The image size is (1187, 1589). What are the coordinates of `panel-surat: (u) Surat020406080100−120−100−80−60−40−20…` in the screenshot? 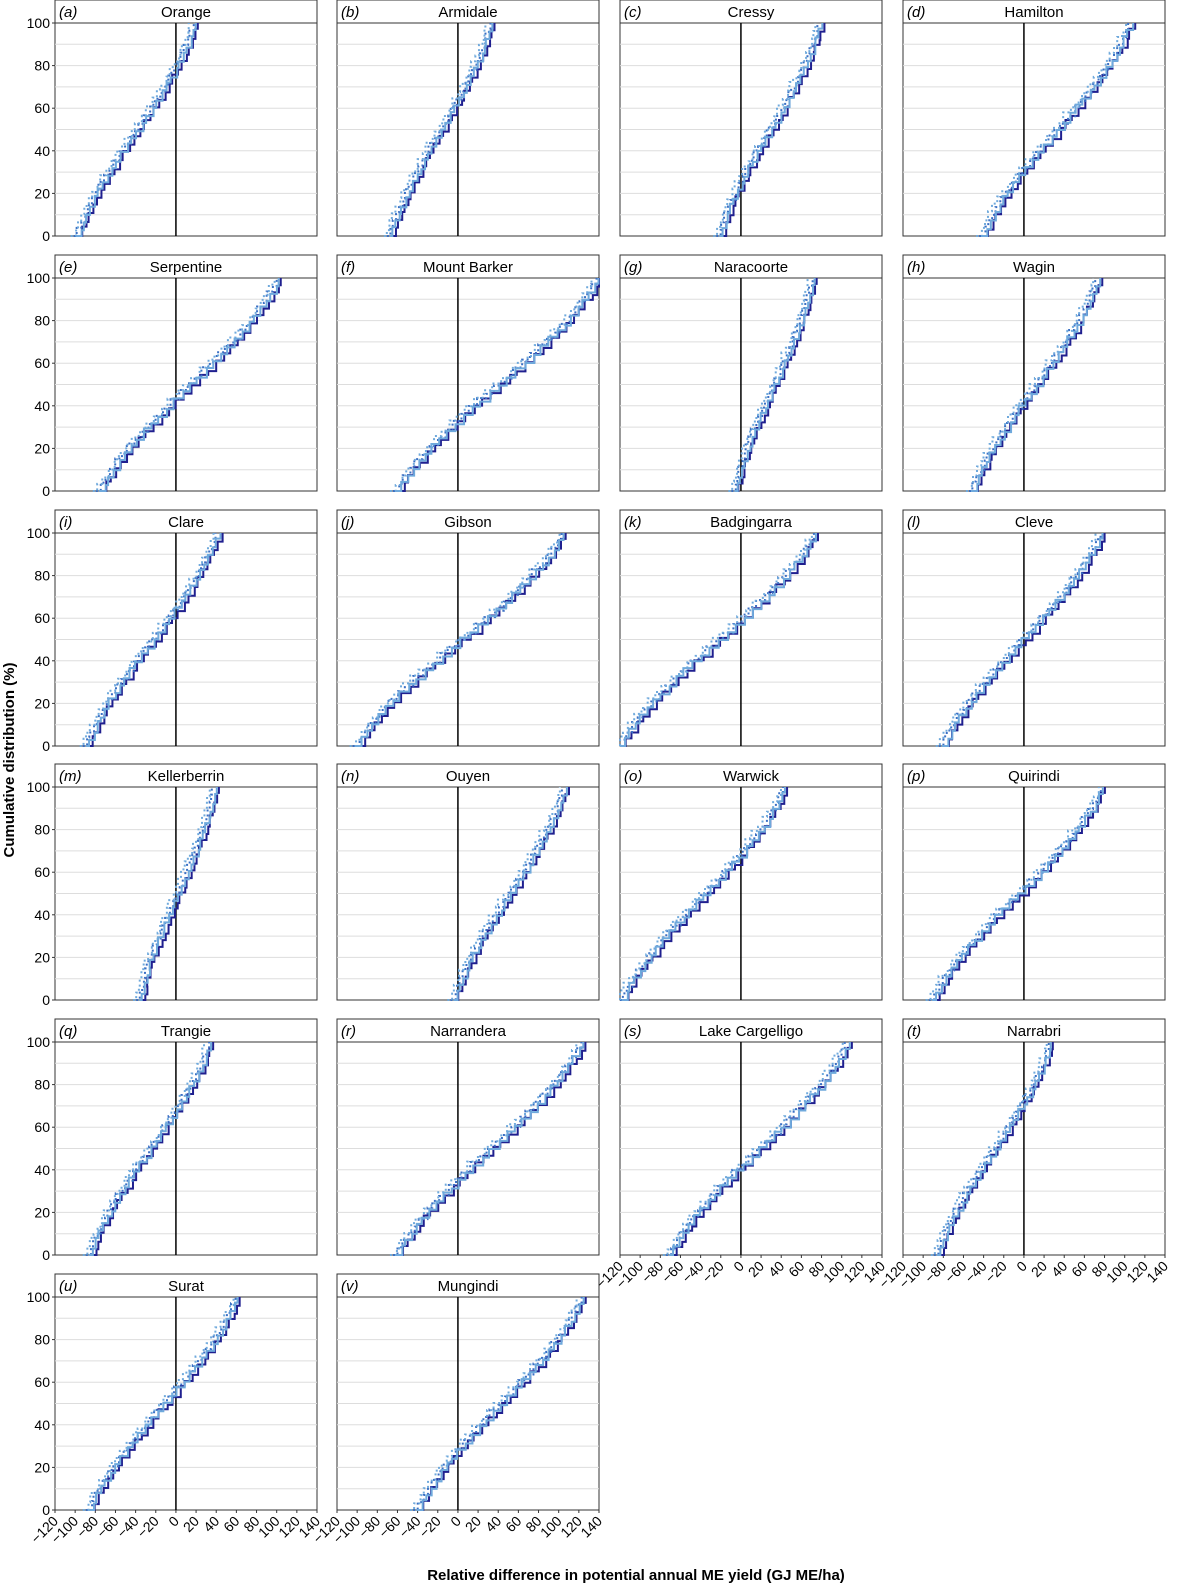 It's located at (175, 1409).